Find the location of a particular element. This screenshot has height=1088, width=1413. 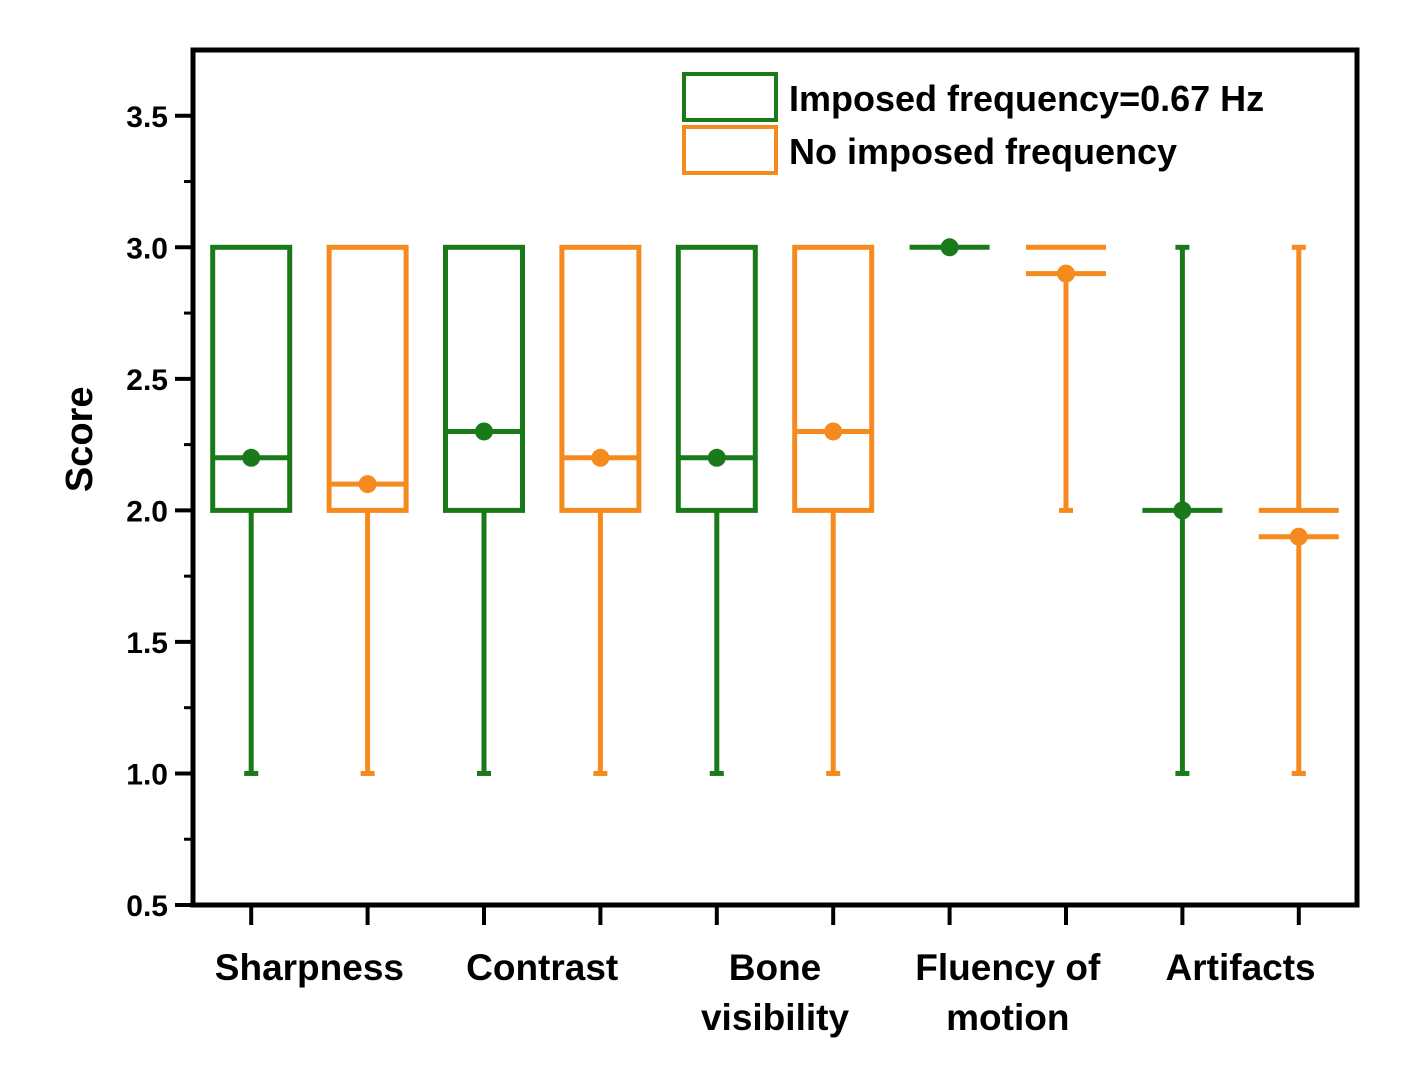

y-tick-label: 2.0 is located at coordinates (147, 511).